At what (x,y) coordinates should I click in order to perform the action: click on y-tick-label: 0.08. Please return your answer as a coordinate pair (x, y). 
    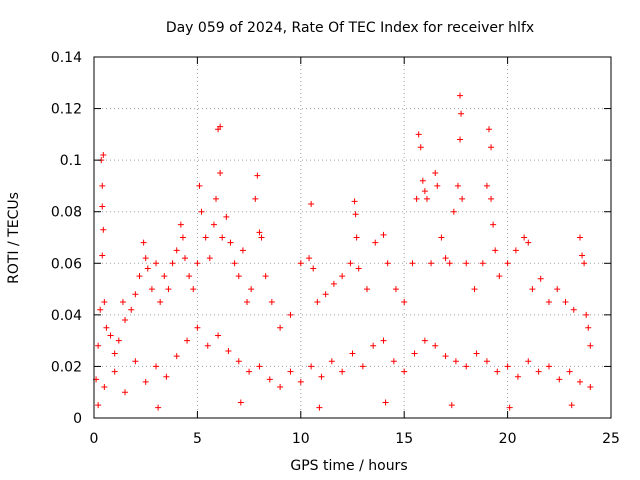
    Looking at the image, I should click on (66, 213).